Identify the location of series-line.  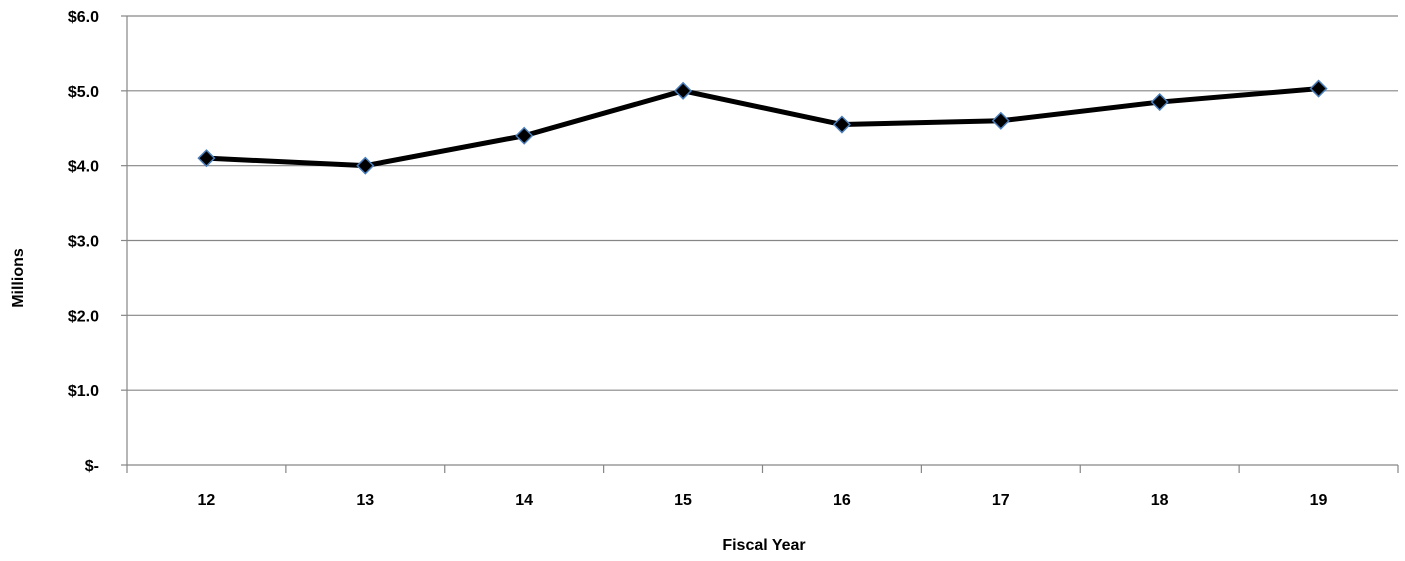
(762, 127).